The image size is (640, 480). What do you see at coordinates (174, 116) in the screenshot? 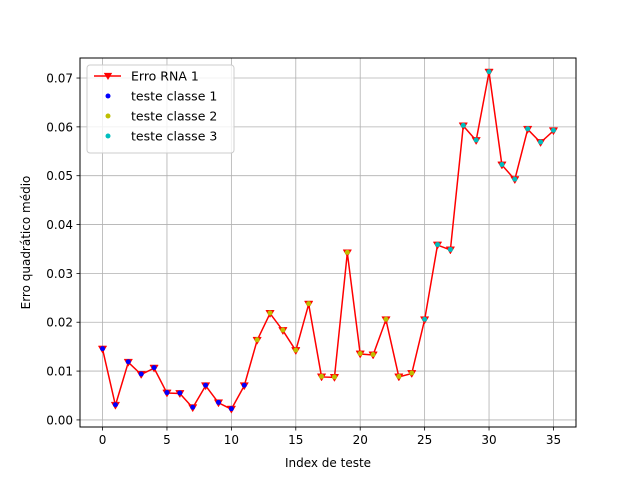
I see `legend-entry-label: teste classe 2` at bounding box center [174, 116].